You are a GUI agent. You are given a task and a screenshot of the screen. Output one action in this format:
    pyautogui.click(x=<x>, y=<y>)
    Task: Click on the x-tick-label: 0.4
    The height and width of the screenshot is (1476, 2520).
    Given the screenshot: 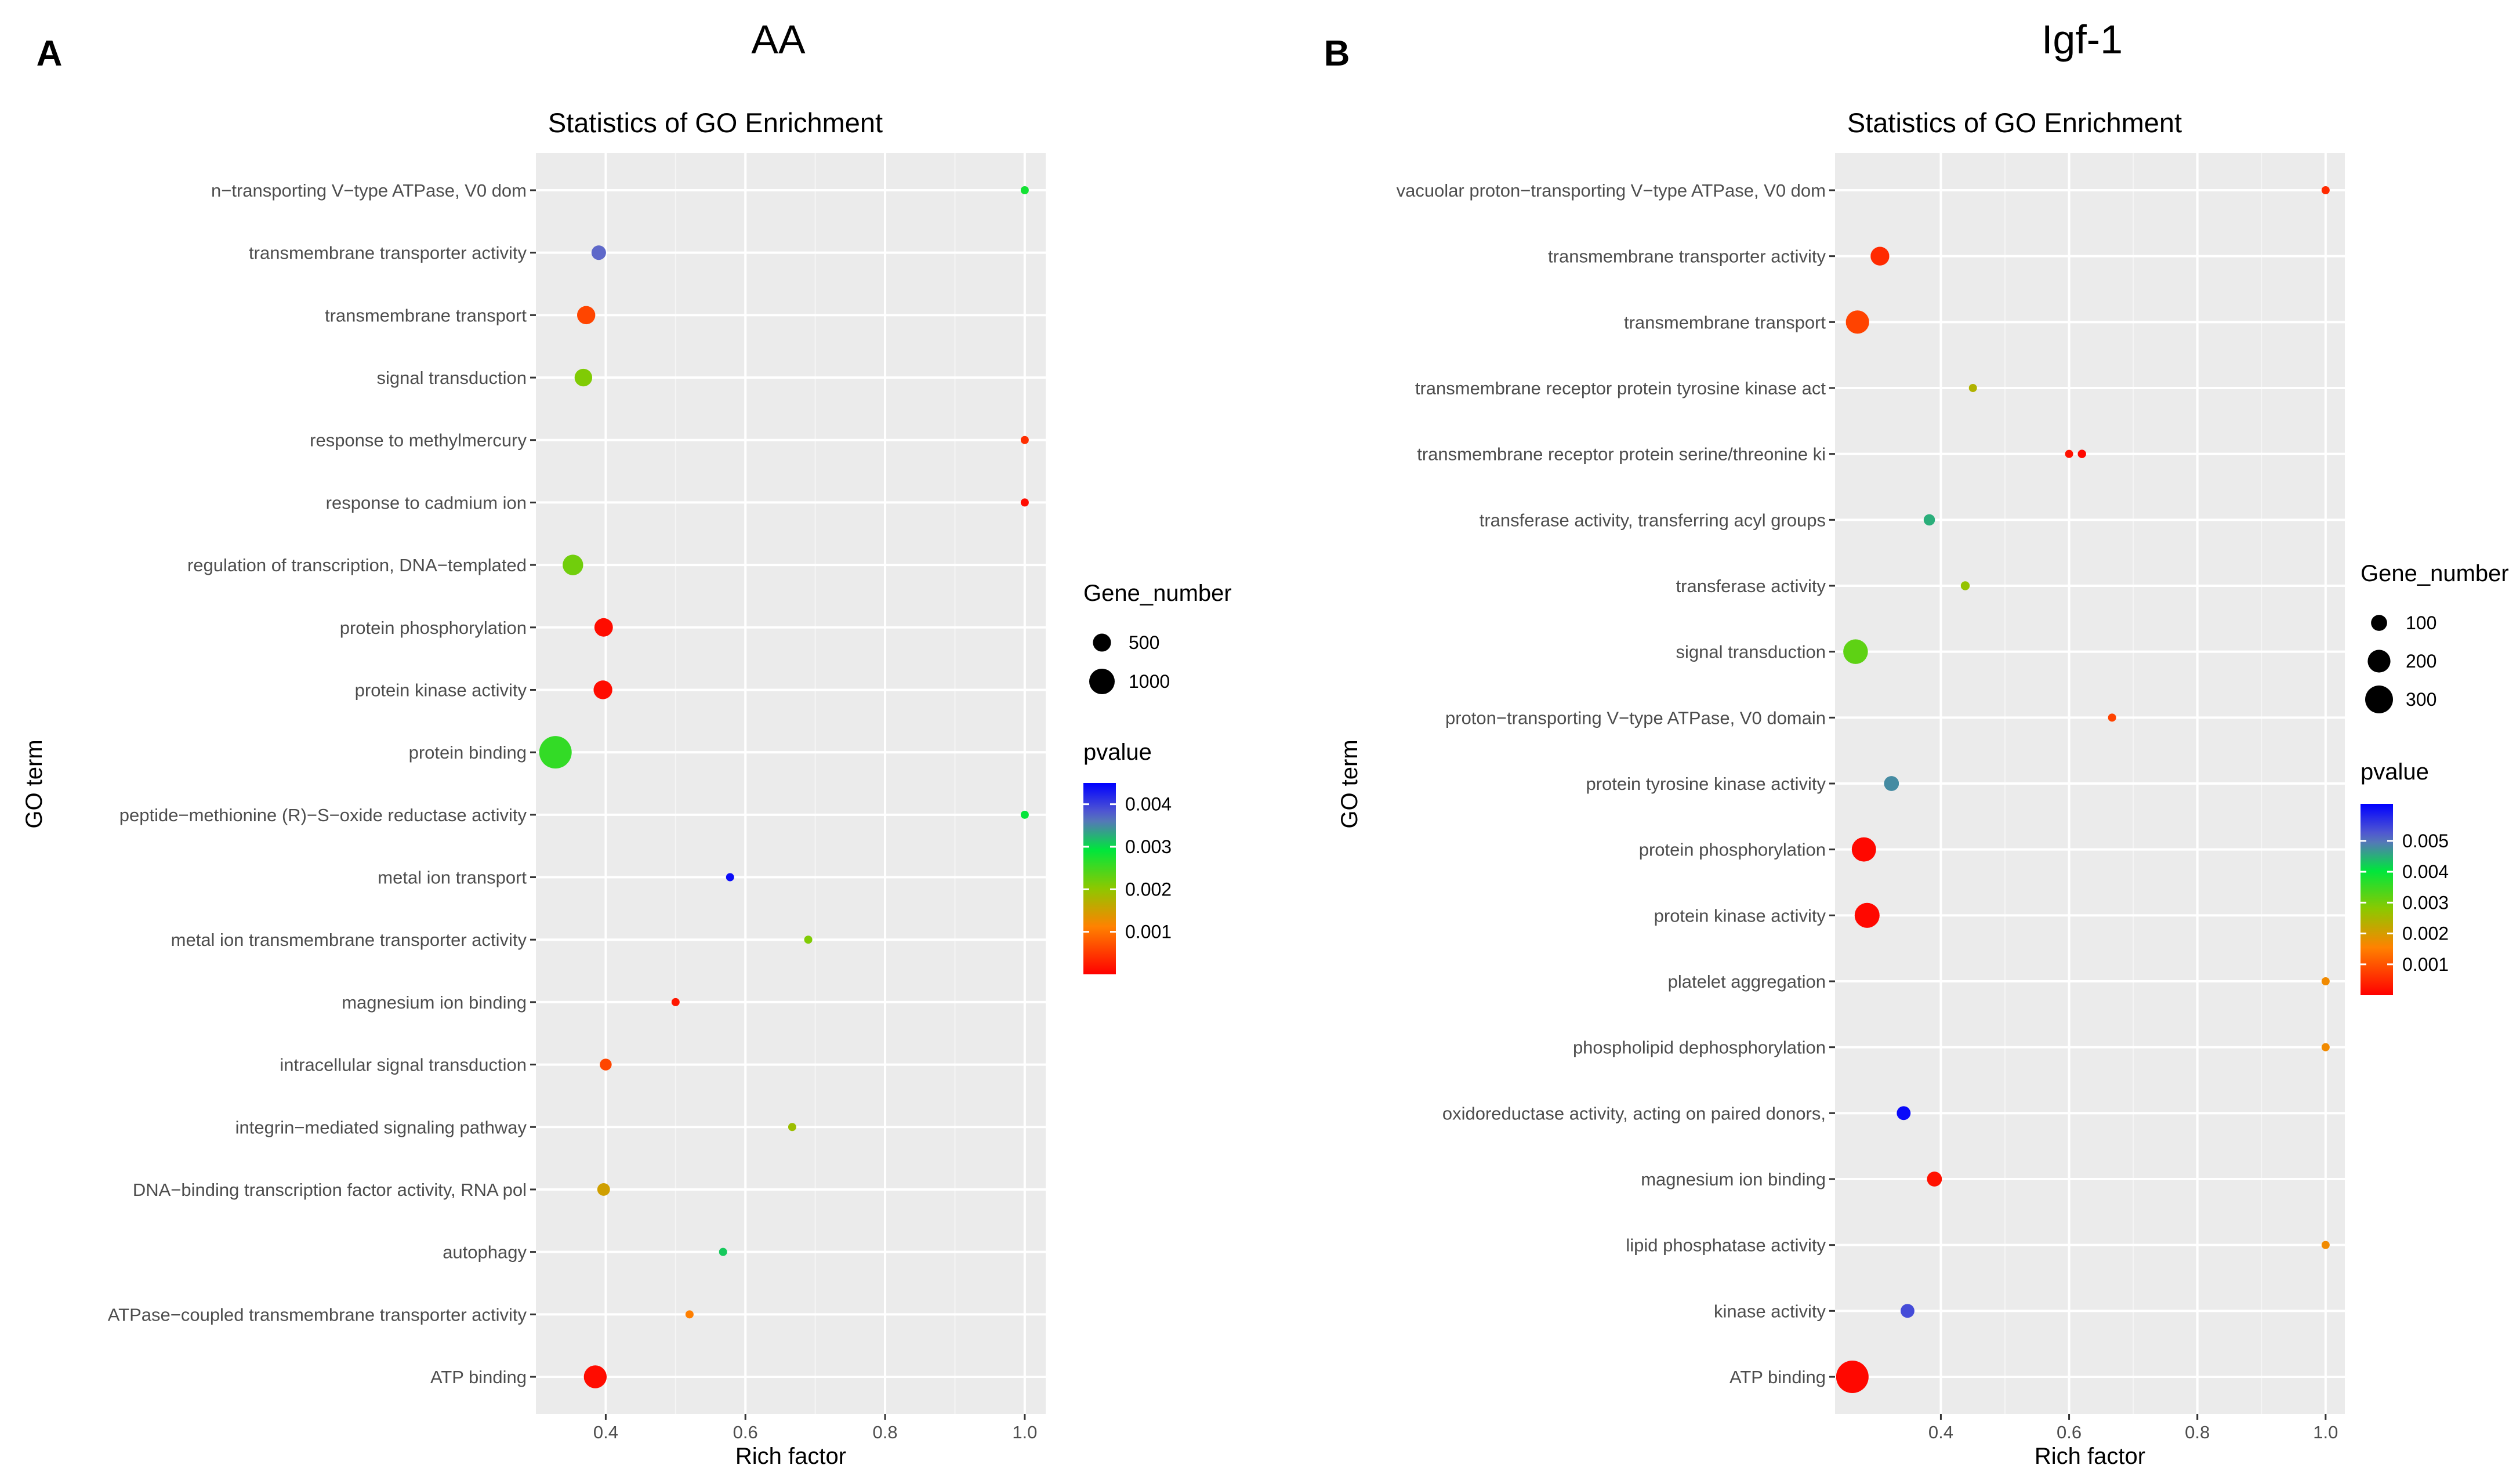 What is the action you would take?
    pyautogui.click(x=1941, y=1432)
    